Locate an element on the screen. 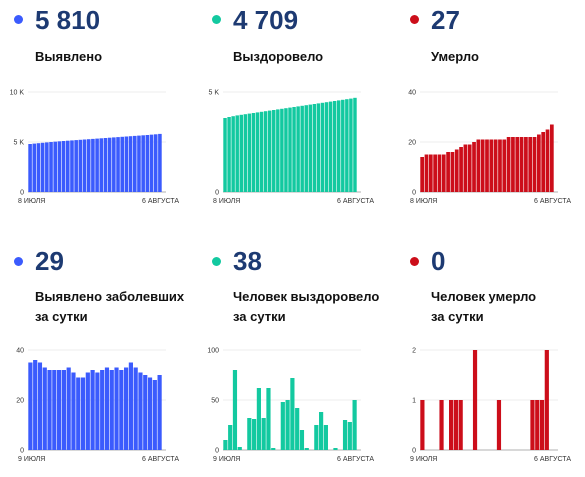  y-tick-label: 1 is located at coordinates (414, 401).